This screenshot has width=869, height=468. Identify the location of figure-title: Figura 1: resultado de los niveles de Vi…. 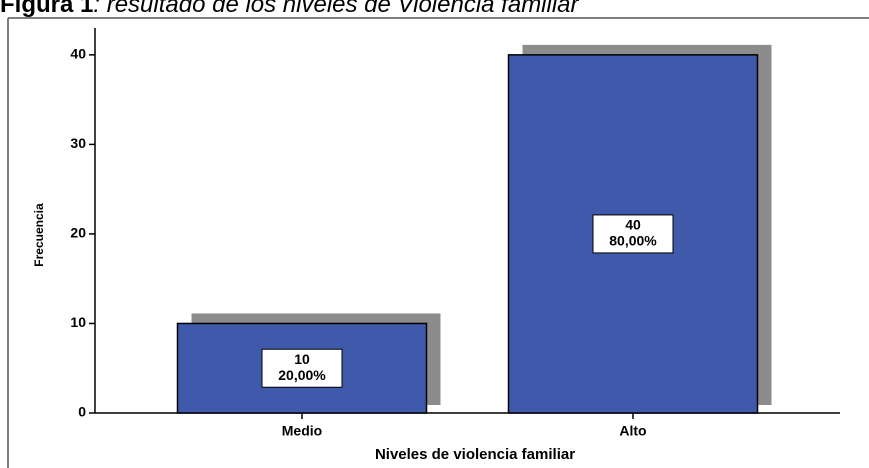
(290, 9).